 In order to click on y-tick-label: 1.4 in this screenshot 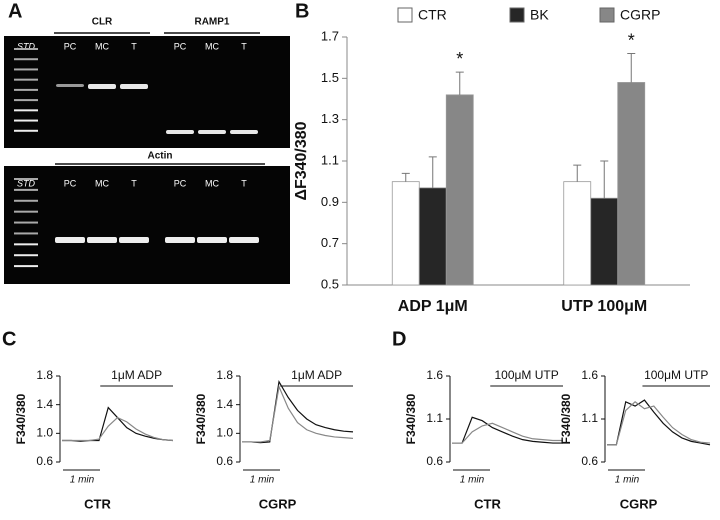, I will do `click(44, 404)`.